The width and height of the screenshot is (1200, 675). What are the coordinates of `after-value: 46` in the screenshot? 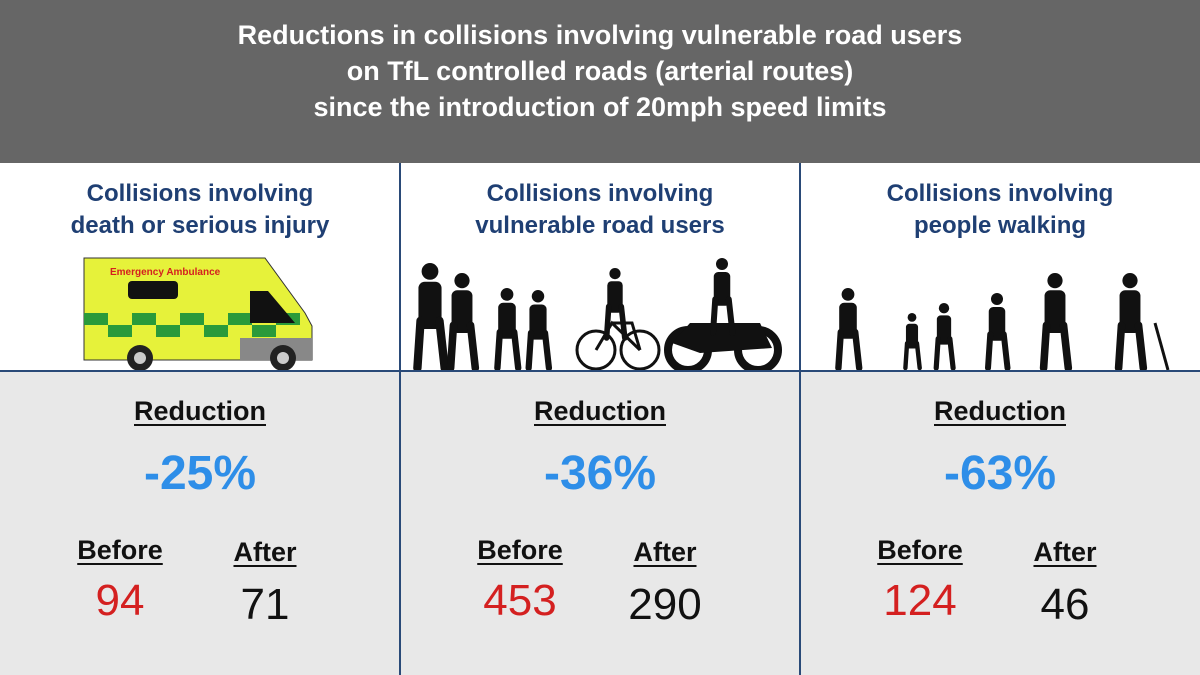 It's located at (1065, 604).